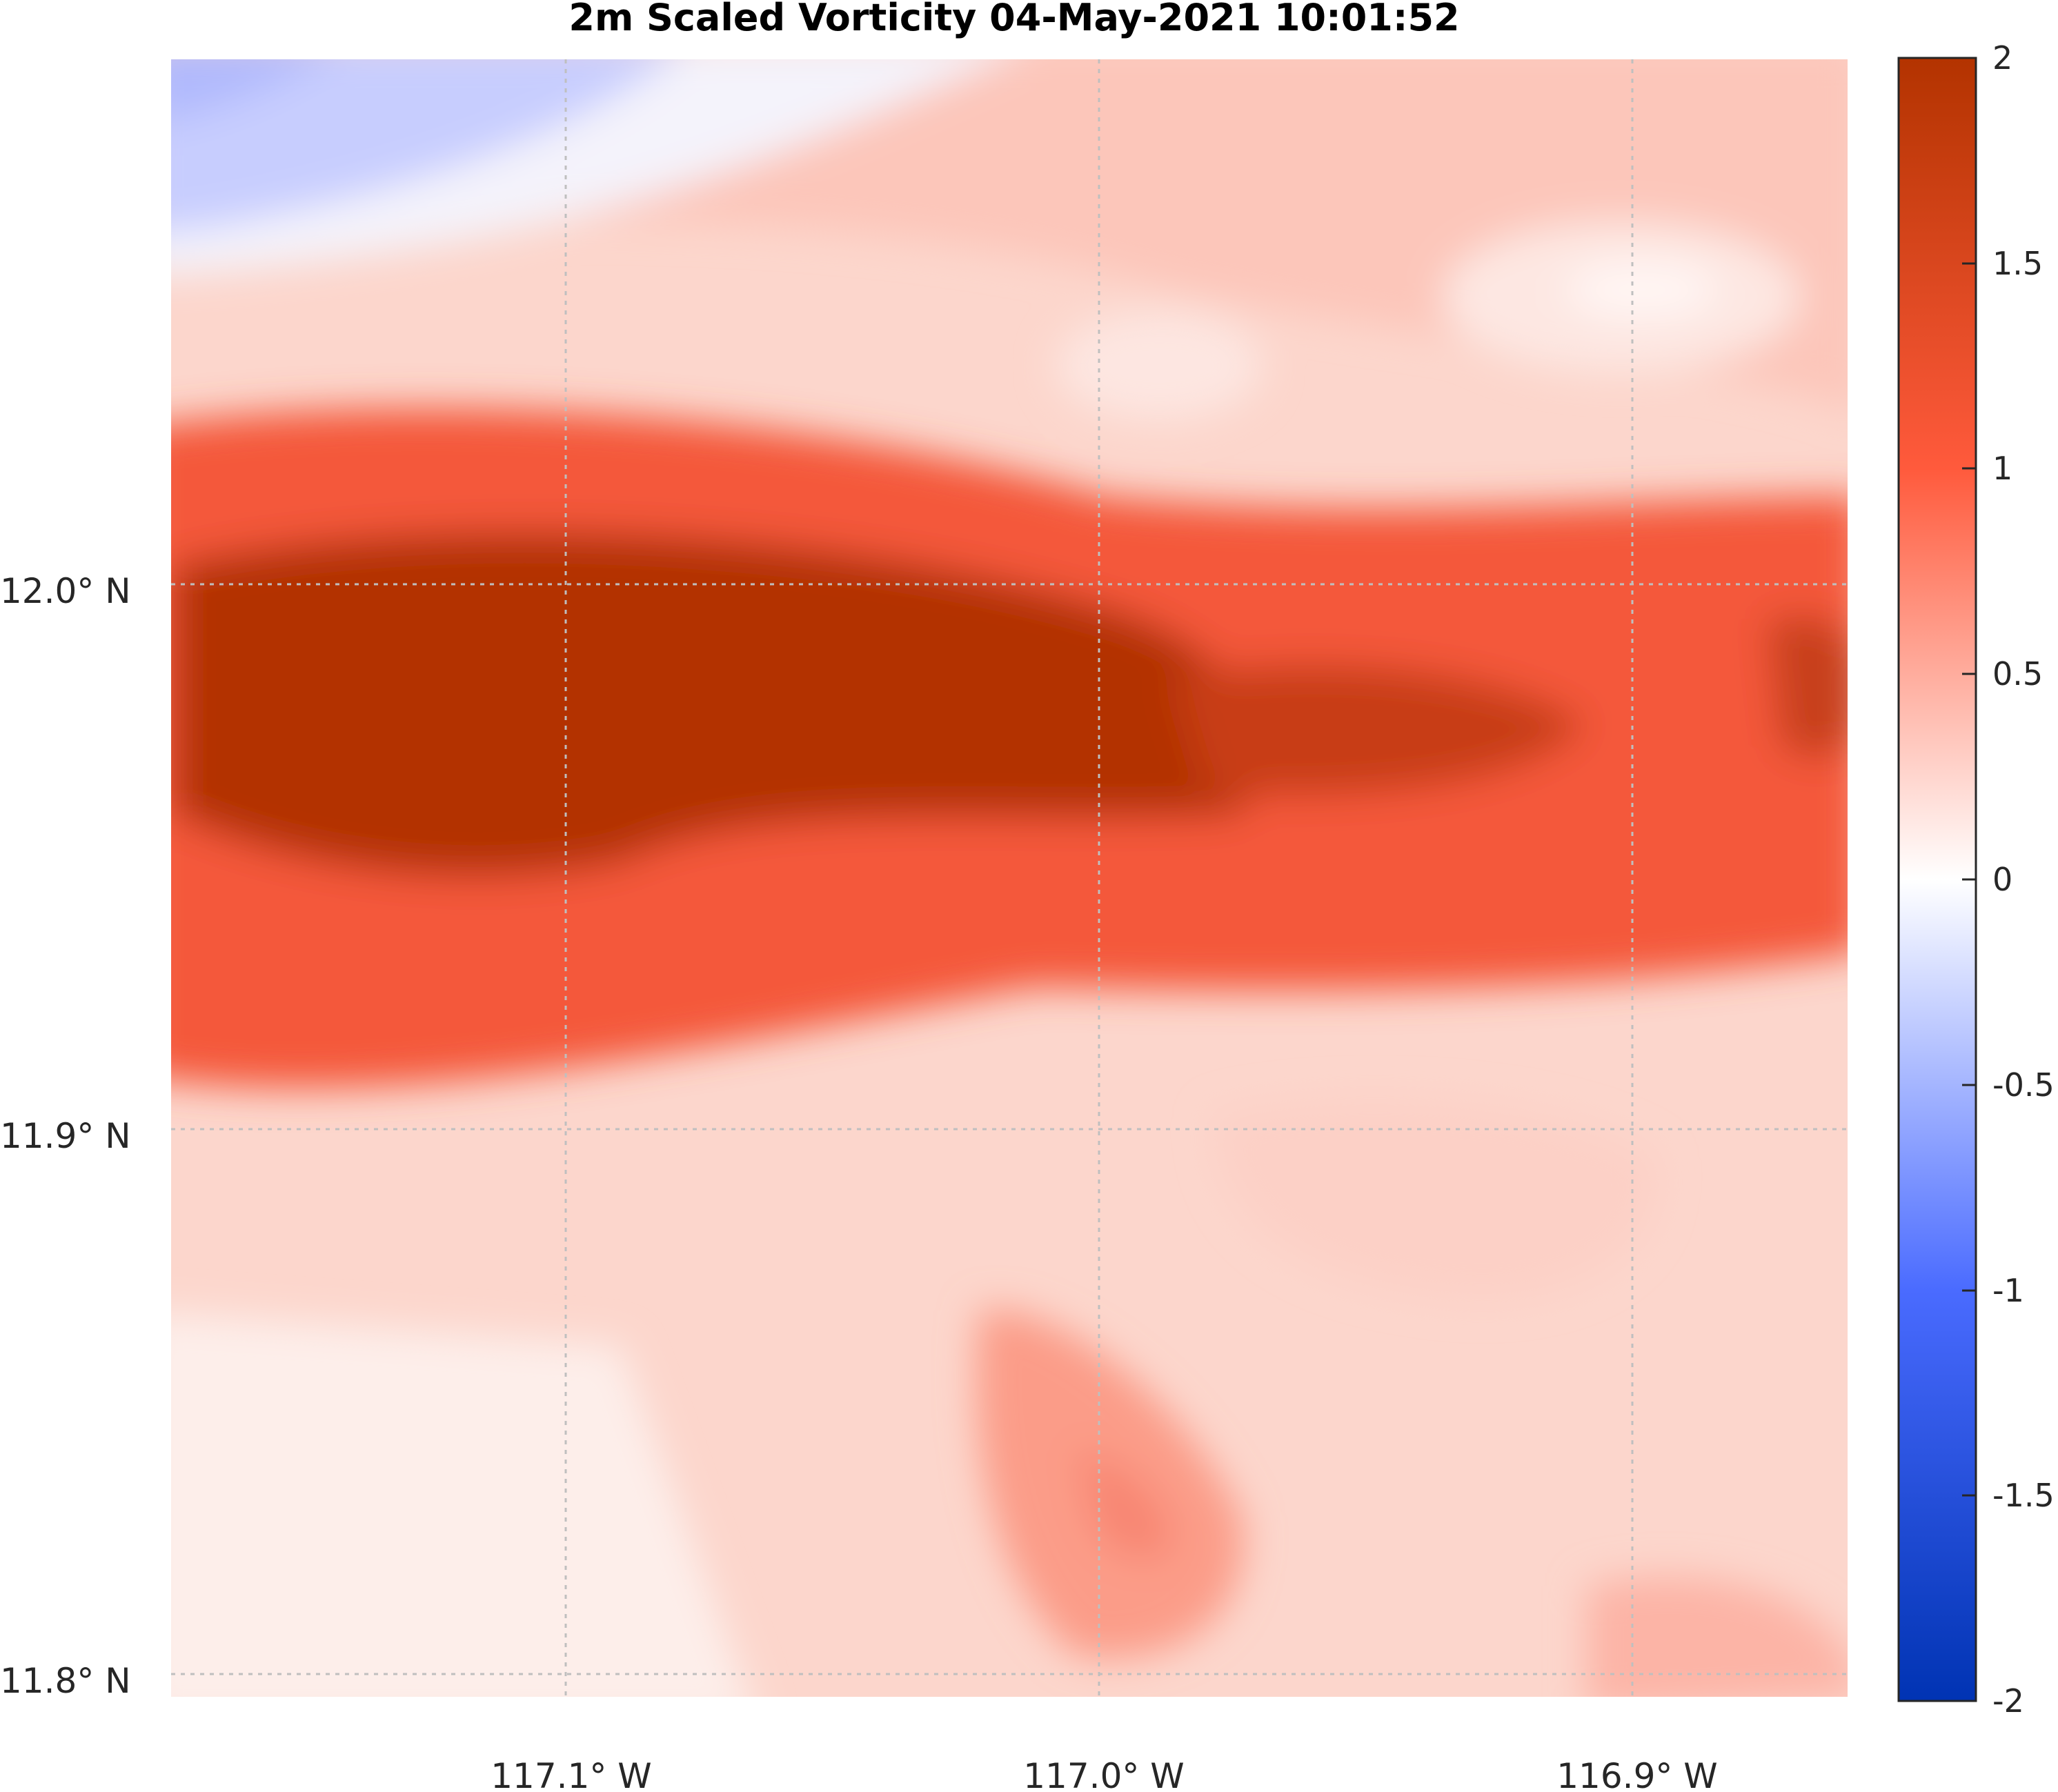 This screenshot has width=2058, height=1792. I want to click on y-tick-label-12-0: 12.0° N, so click(65, 591).